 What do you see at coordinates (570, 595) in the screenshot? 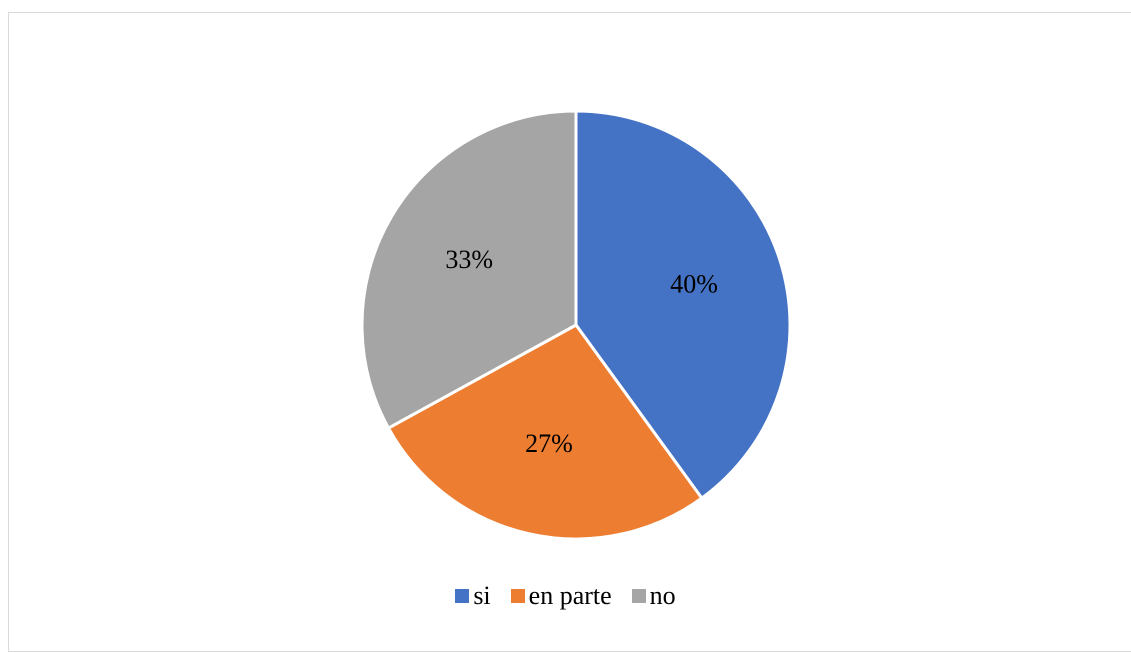
I see `legend-label-en-parte: en parte` at bounding box center [570, 595].